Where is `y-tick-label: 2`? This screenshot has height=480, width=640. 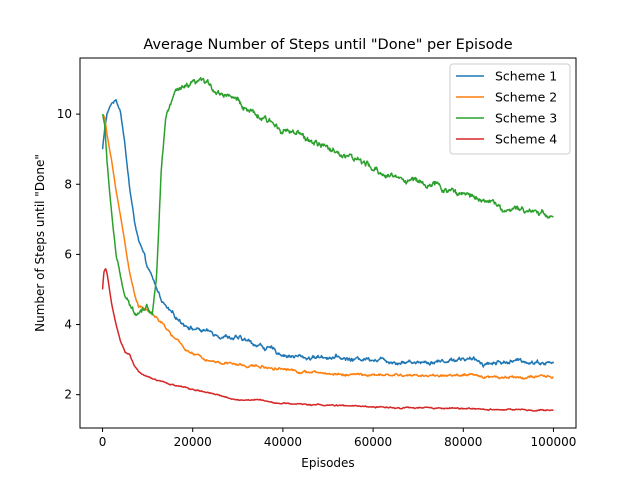
y-tick-label: 2 is located at coordinates (68, 395).